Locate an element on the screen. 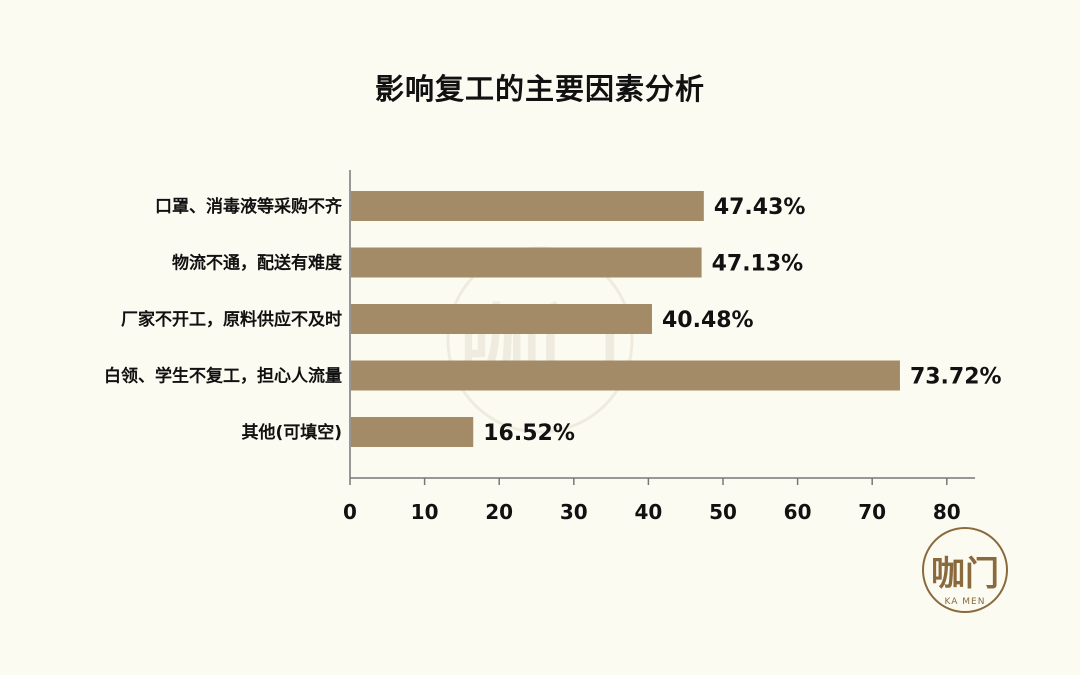 The height and width of the screenshot is (675, 1080). category-label: 其他(可填空) is located at coordinates (291, 432).